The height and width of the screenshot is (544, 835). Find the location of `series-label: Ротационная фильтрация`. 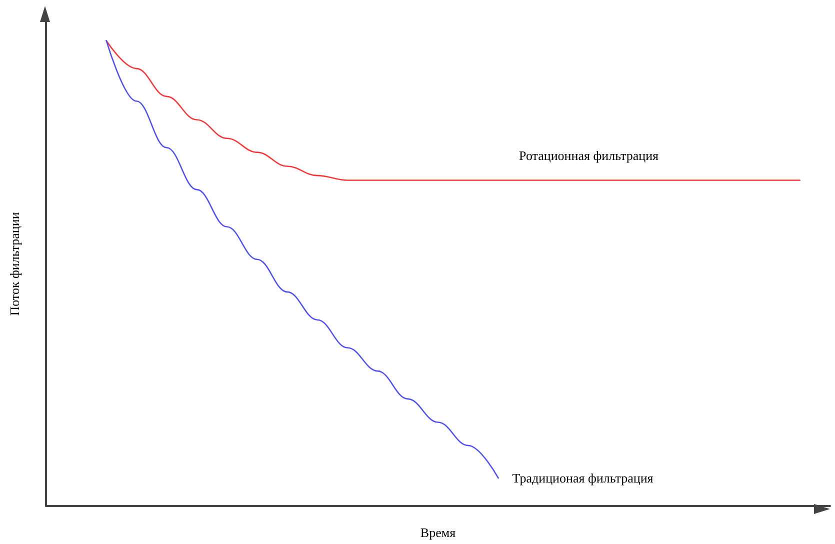

series-label: Ротационная фильтрация is located at coordinates (589, 156).